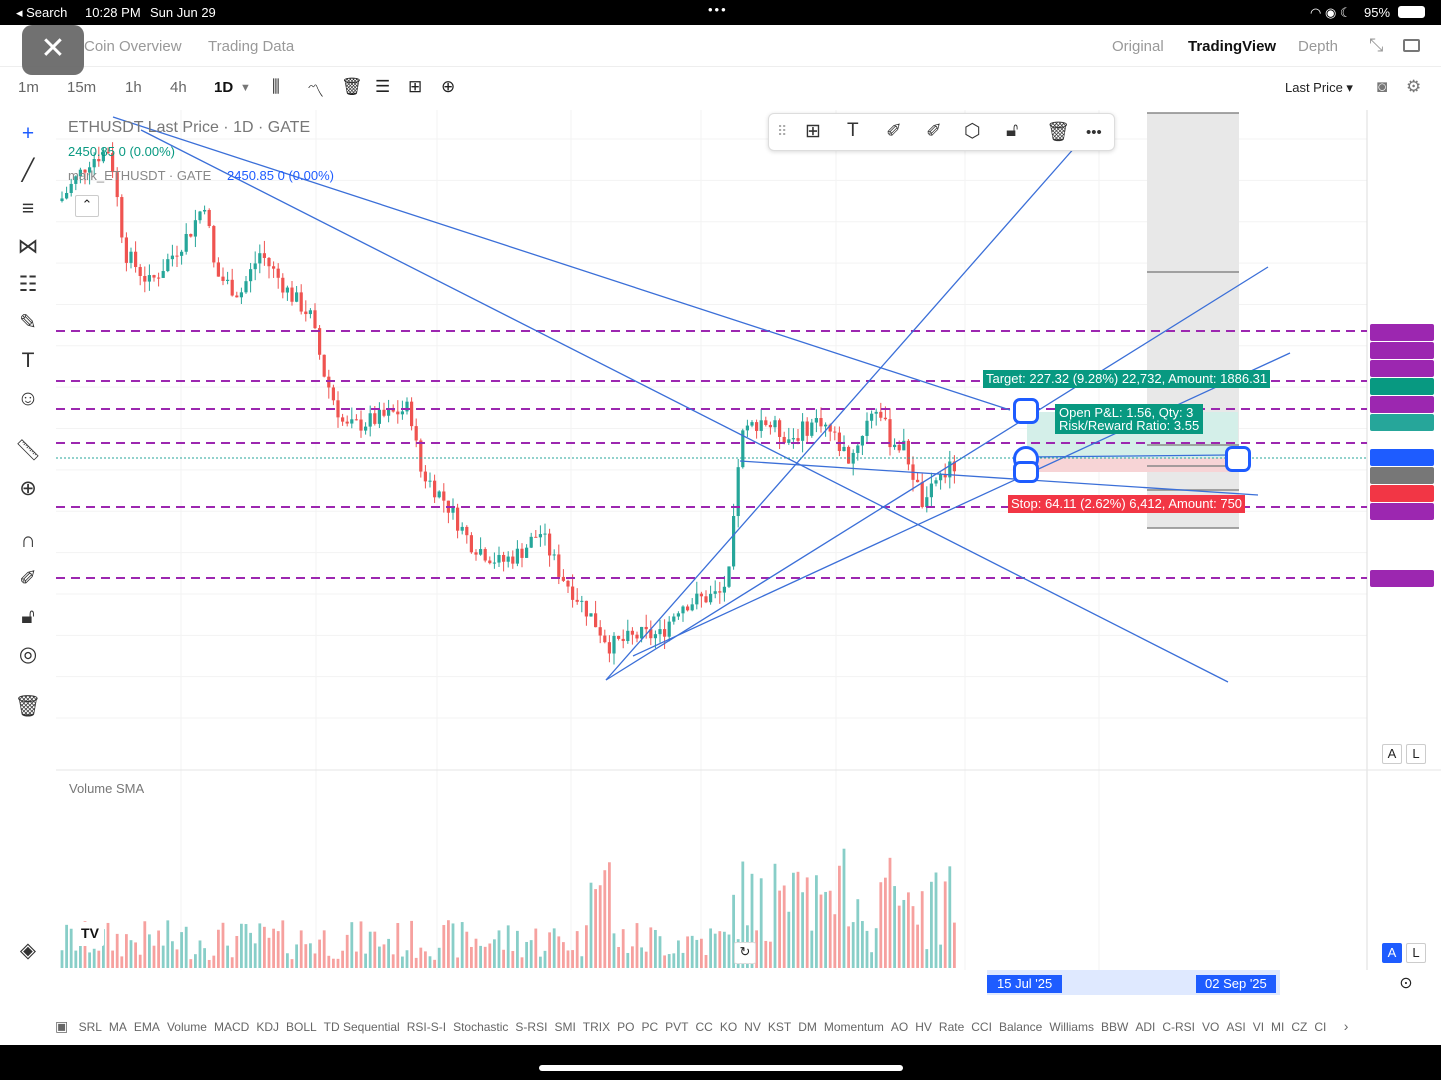 The height and width of the screenshot is (1080, 1441). What do you see at coordinates (1416, 754) in the screenshot?
I see `log-scale-button: L` at bounding box center [1416, 754].